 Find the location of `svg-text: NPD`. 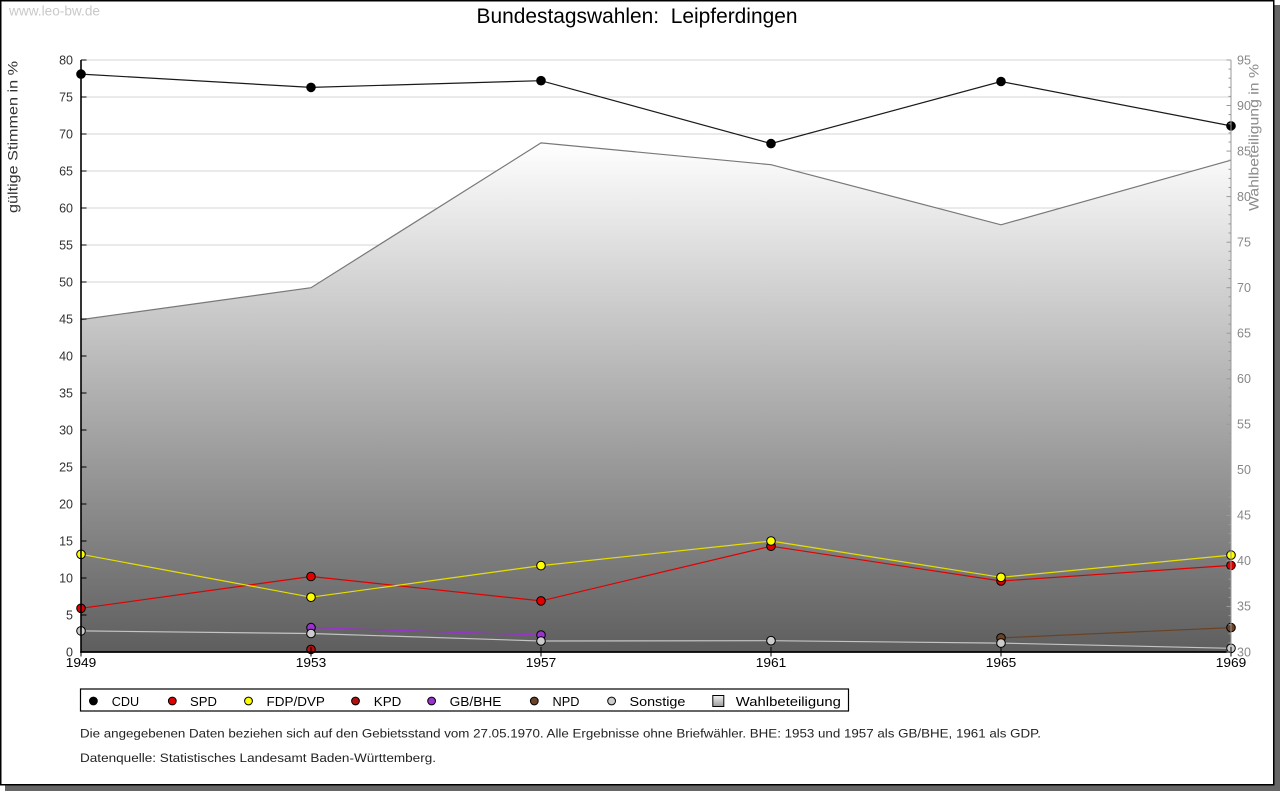

svg-text: NPD is located at coordinates (566, 701).